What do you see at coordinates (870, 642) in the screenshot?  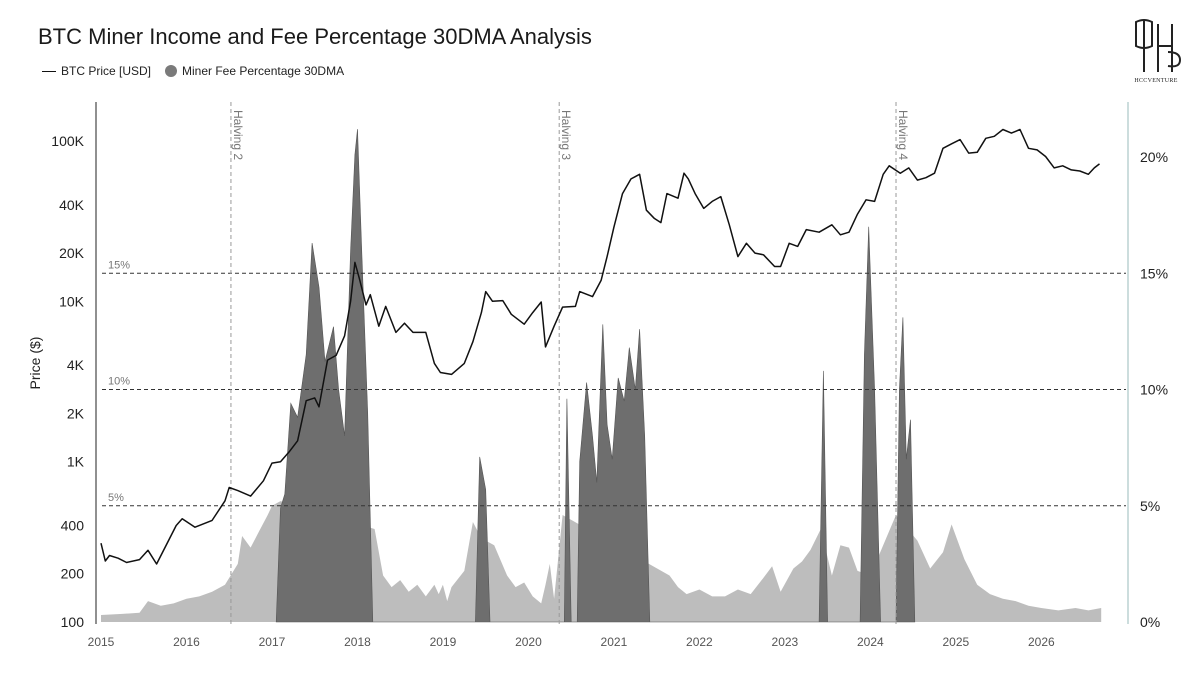 I see `x-tick-2024: 2024` at bounding box center [870, 642].